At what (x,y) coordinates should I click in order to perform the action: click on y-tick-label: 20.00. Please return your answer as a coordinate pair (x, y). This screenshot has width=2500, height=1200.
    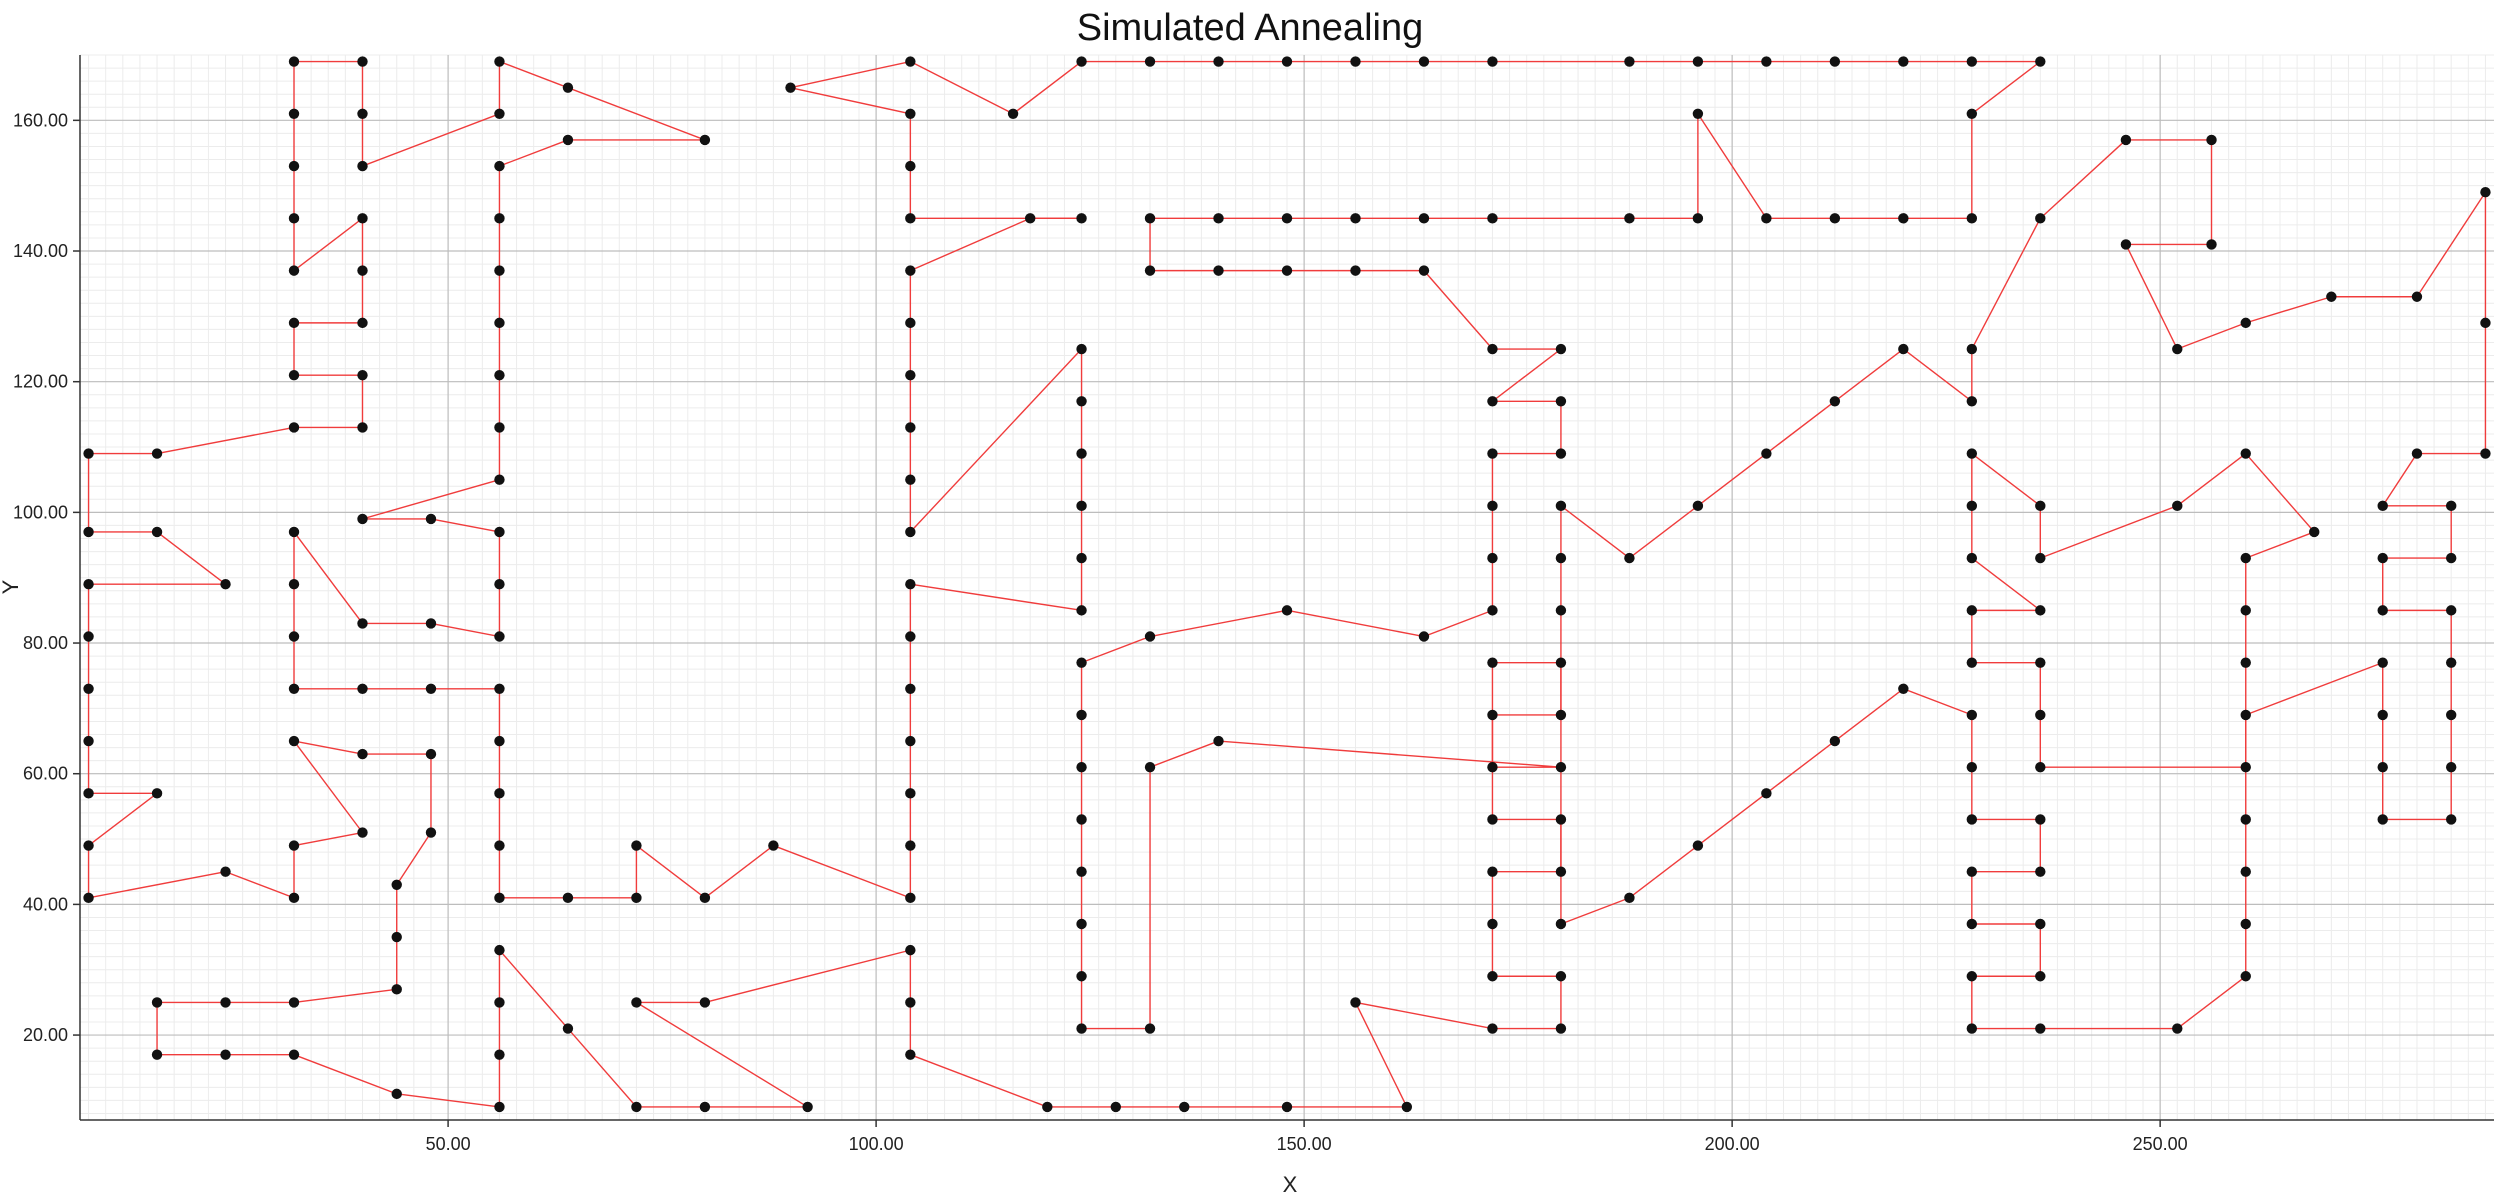
    Looking at the image, I should click on (45, 1035).